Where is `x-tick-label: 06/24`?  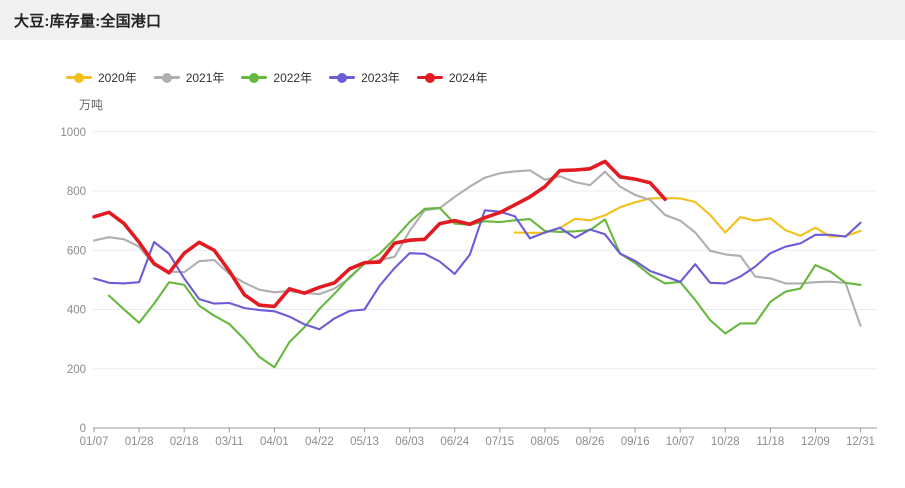
x-tick-label: 06/24 is located at coordinates (454, 442).